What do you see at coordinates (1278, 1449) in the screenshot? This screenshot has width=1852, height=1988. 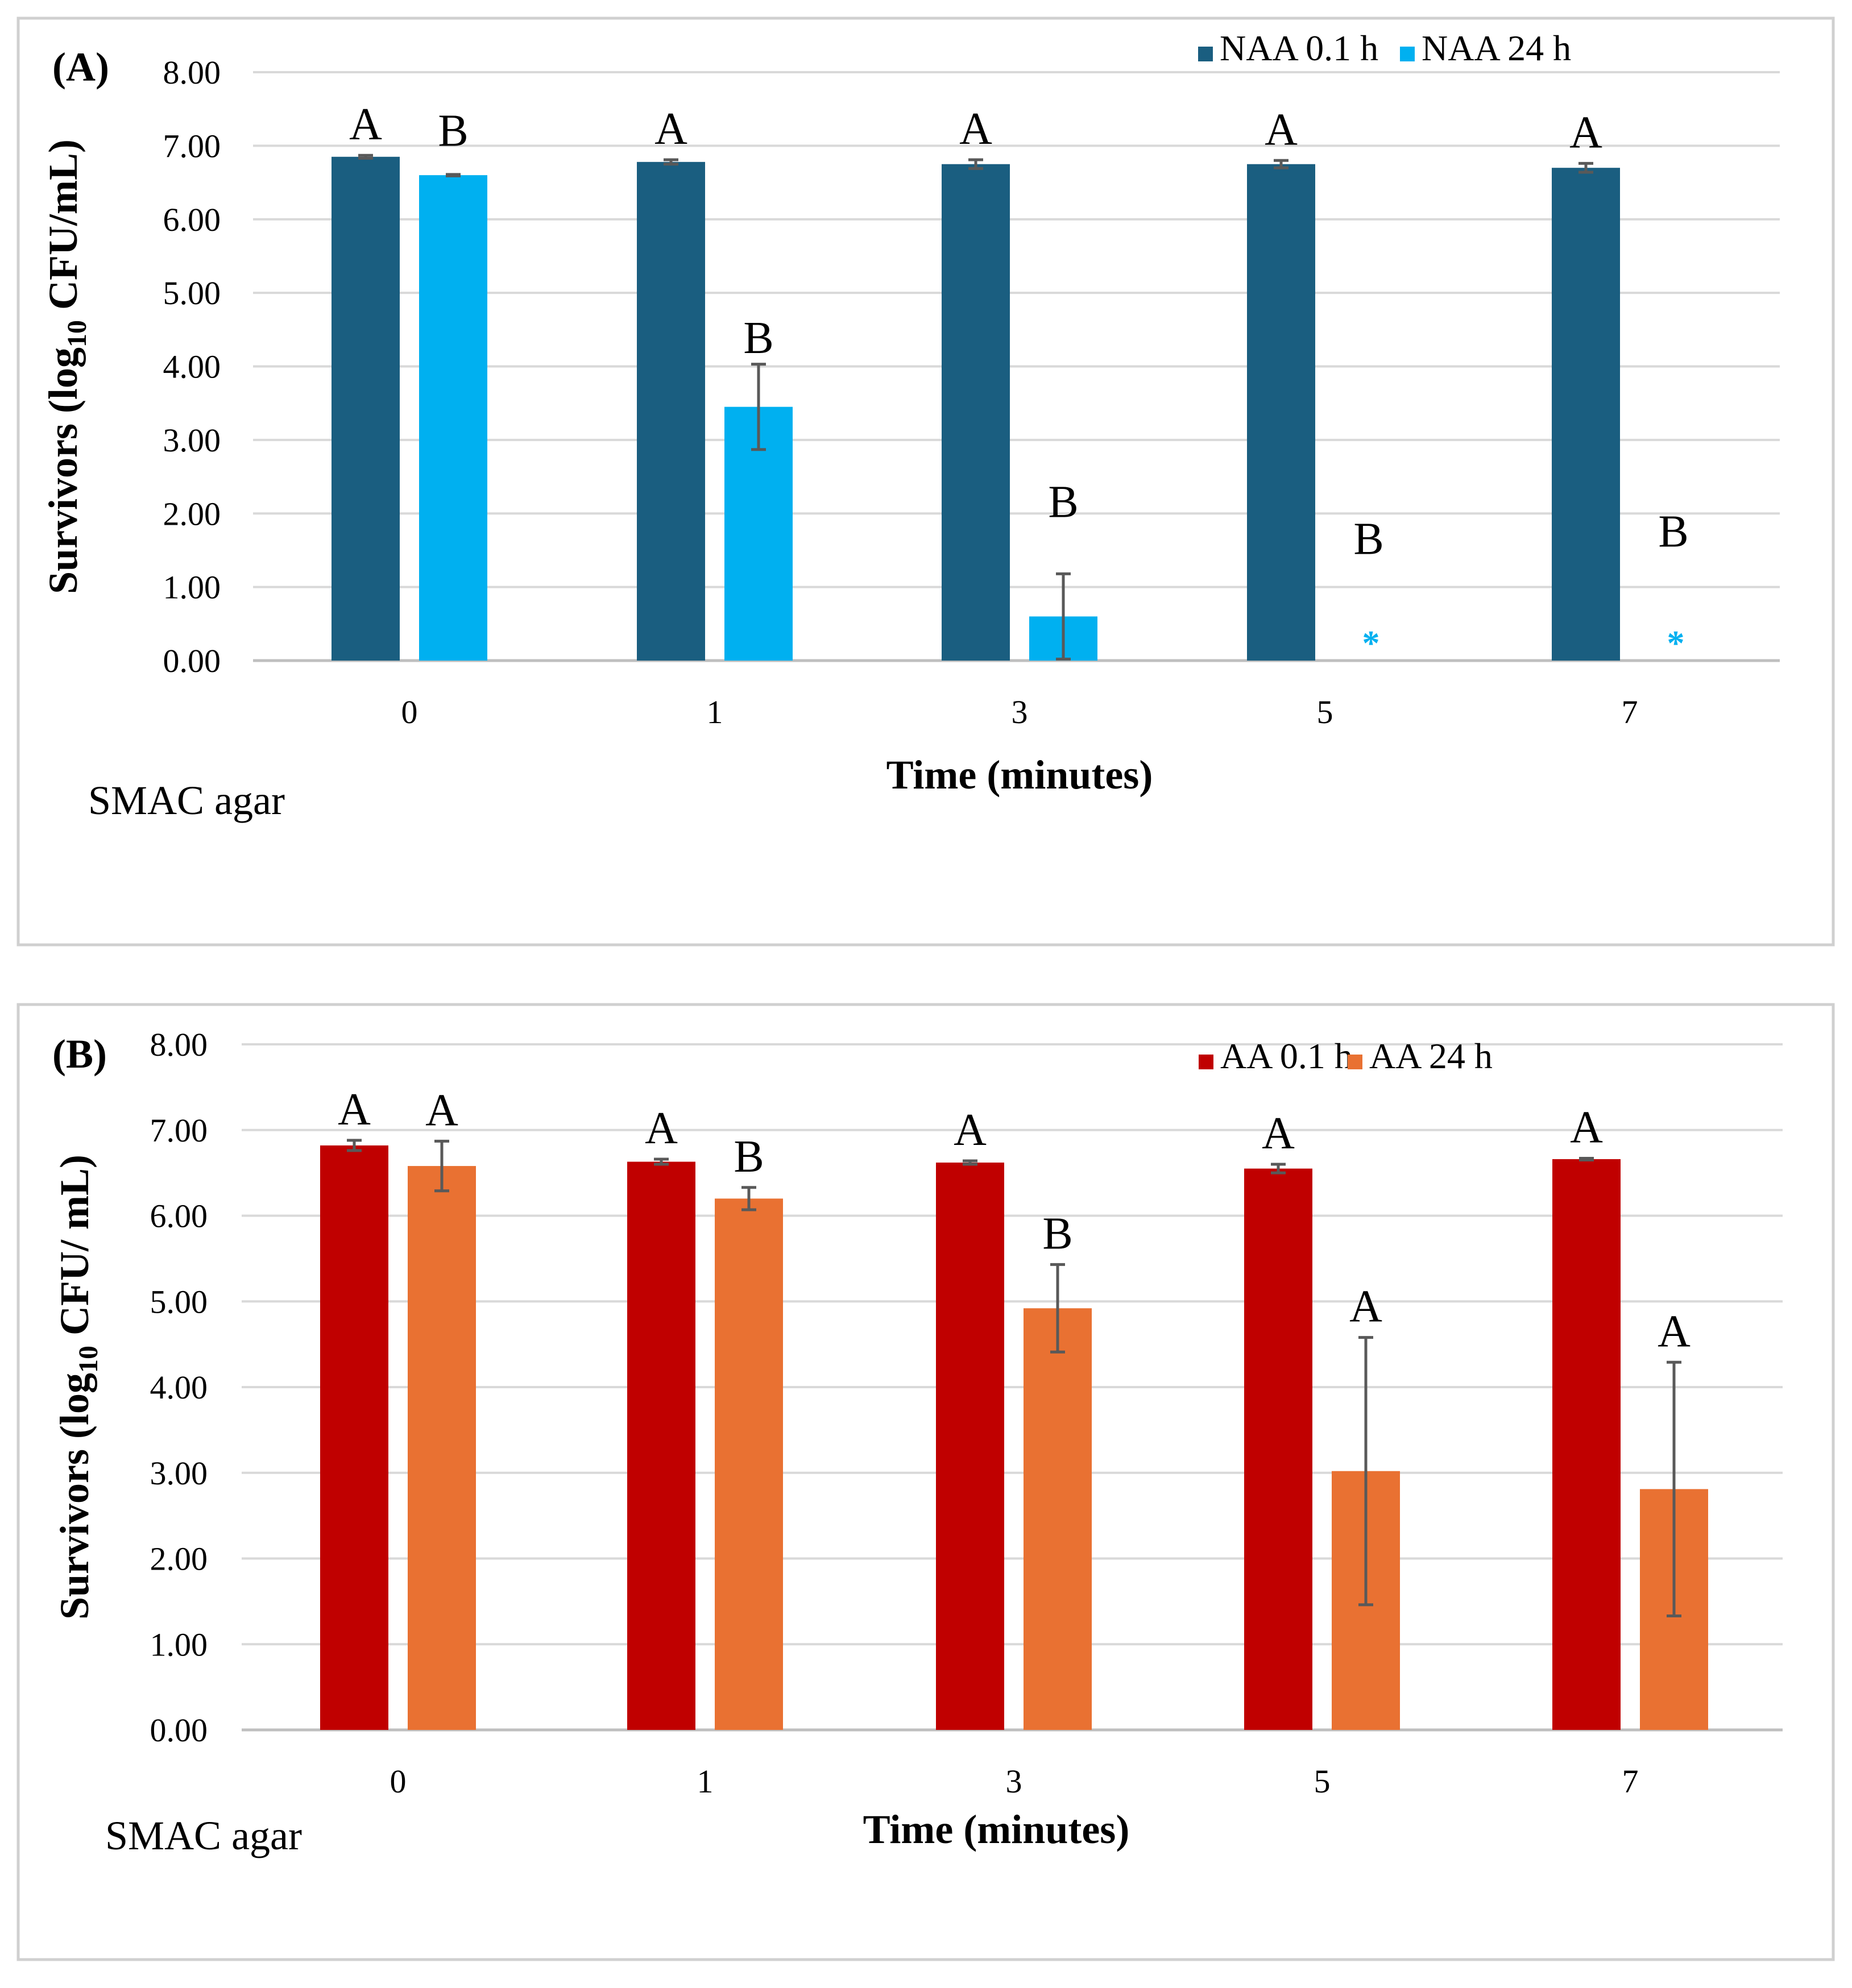 I see `bar-aa-0-1-h-t5` at bounding box center [1278, 1449].